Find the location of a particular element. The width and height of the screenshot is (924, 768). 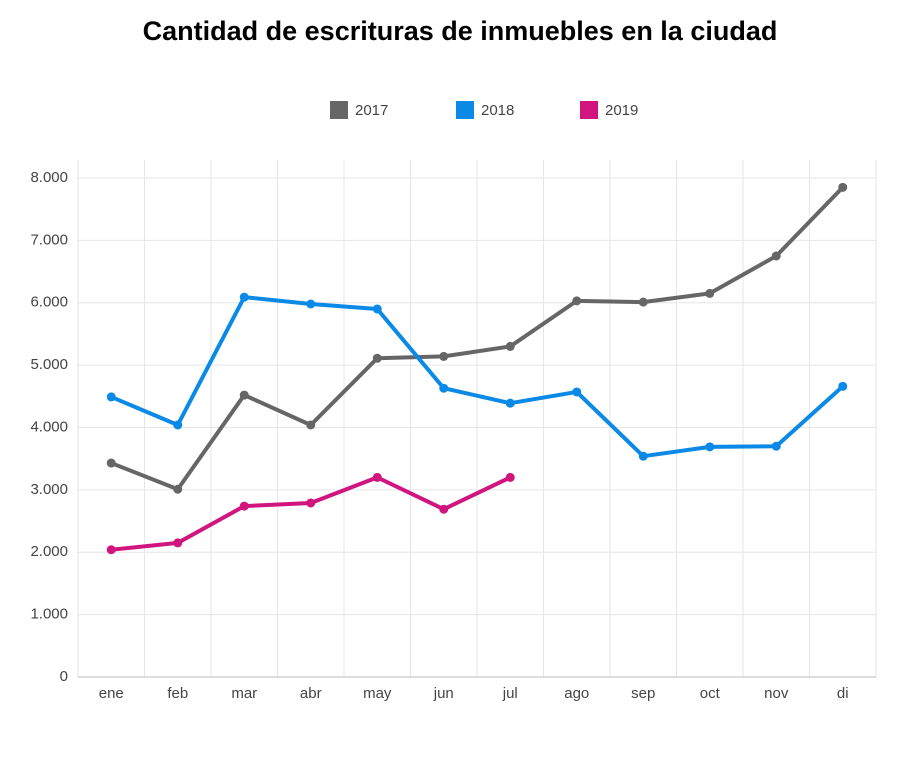

y-tick-label: 8.000 is located at coordinates (49, 177).